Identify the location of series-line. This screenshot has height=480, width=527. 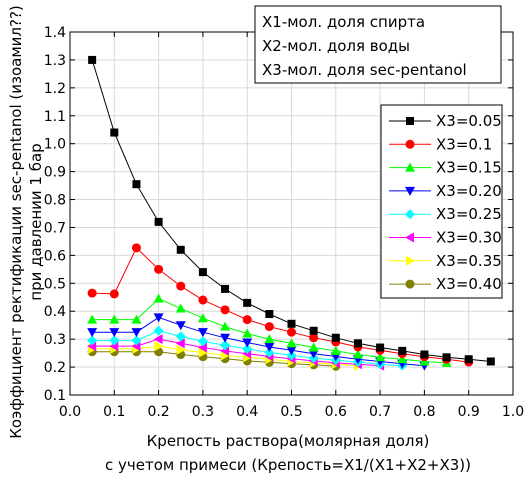
(258, 341).